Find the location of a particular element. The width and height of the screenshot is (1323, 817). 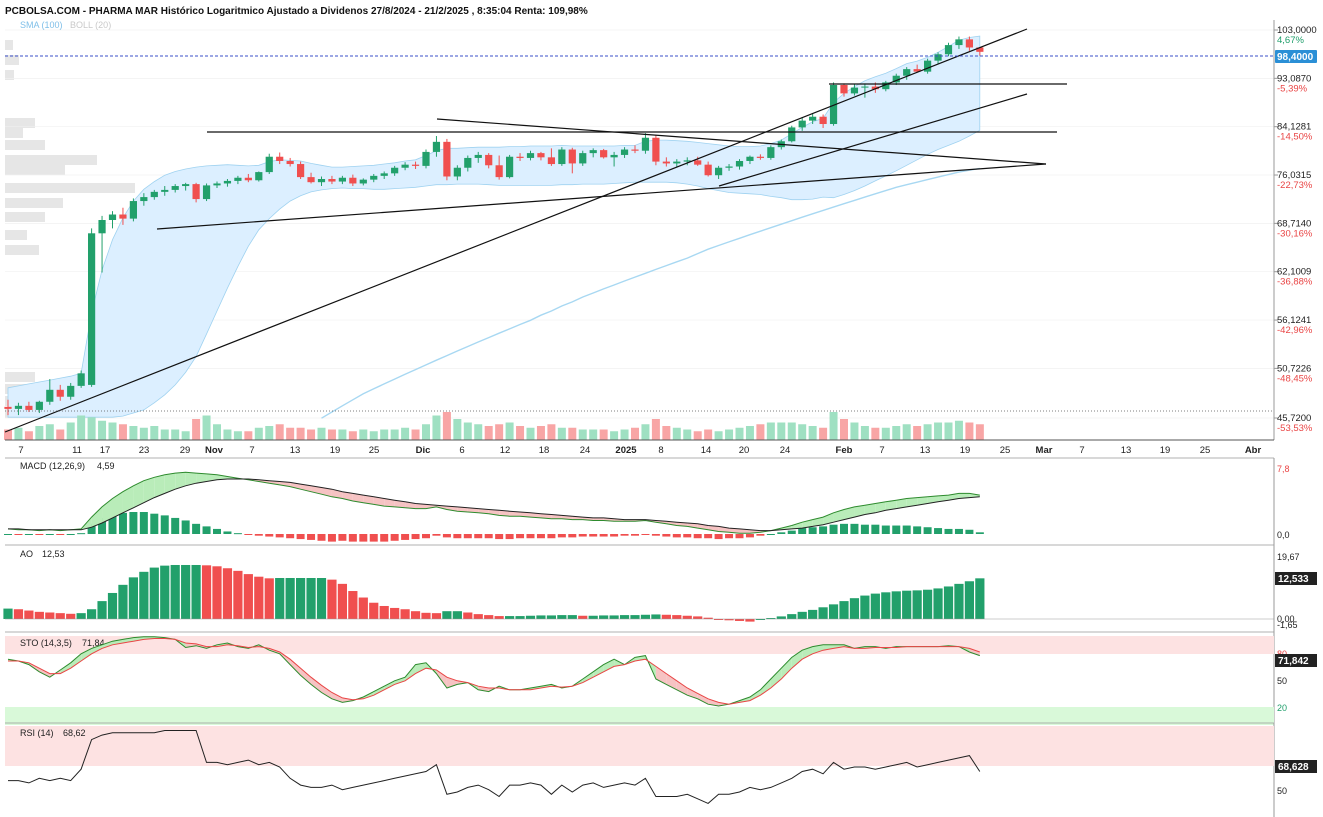

x-tick-label: 13 is located at coordinates (295, 450).